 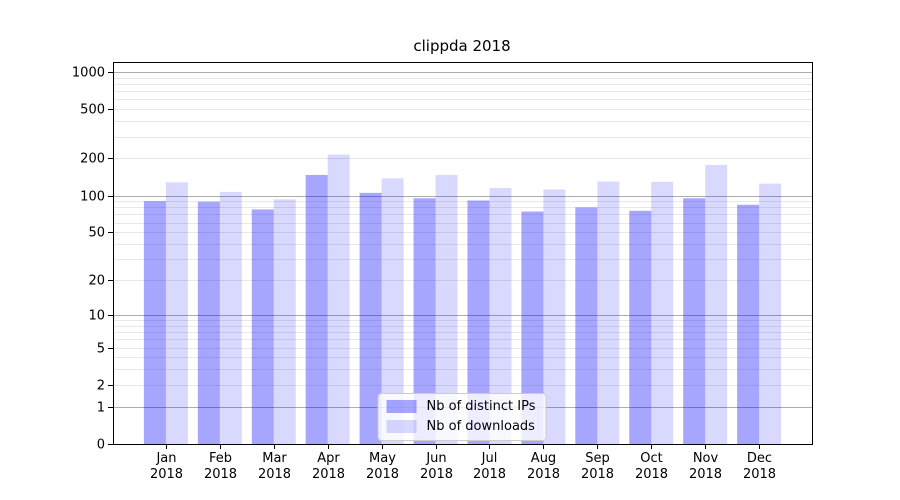 What do you see at coordinates (100, 385) in the screenshot?
I see `y-tick-label: 2` at bounding box center [100, 385].